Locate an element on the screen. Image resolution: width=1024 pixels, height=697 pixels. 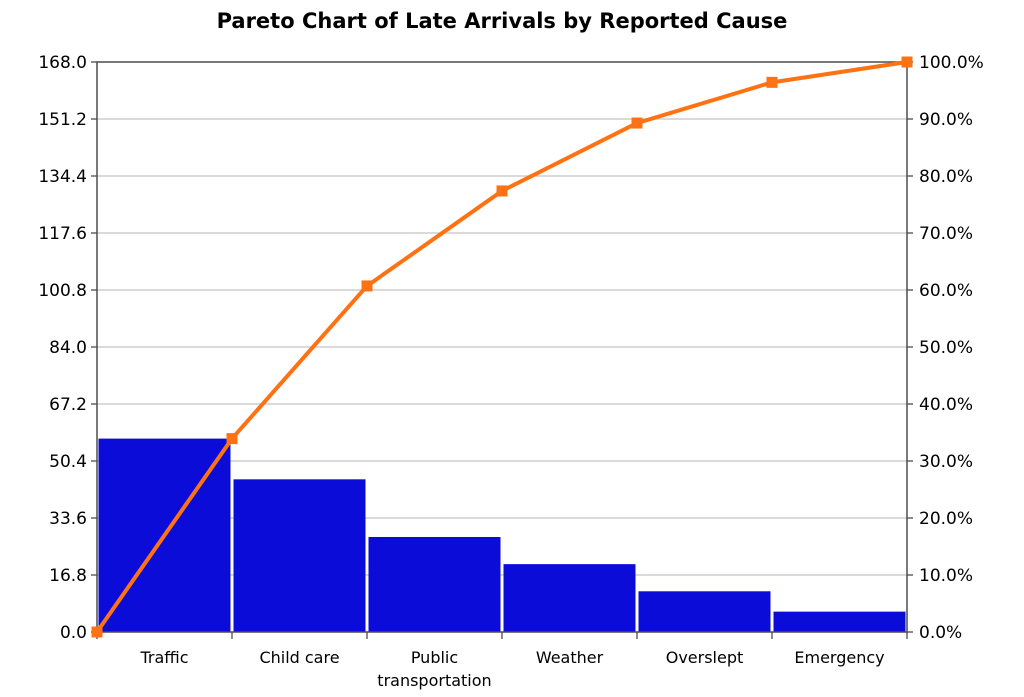
left-axis-tick-label: 117.6 is located at coordinates (62, 234).